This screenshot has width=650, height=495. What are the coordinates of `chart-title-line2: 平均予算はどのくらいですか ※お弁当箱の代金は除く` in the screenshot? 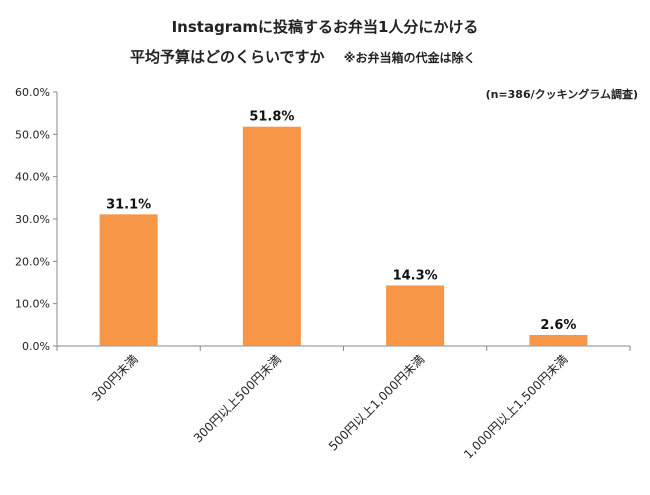 It's located at (302, 56).